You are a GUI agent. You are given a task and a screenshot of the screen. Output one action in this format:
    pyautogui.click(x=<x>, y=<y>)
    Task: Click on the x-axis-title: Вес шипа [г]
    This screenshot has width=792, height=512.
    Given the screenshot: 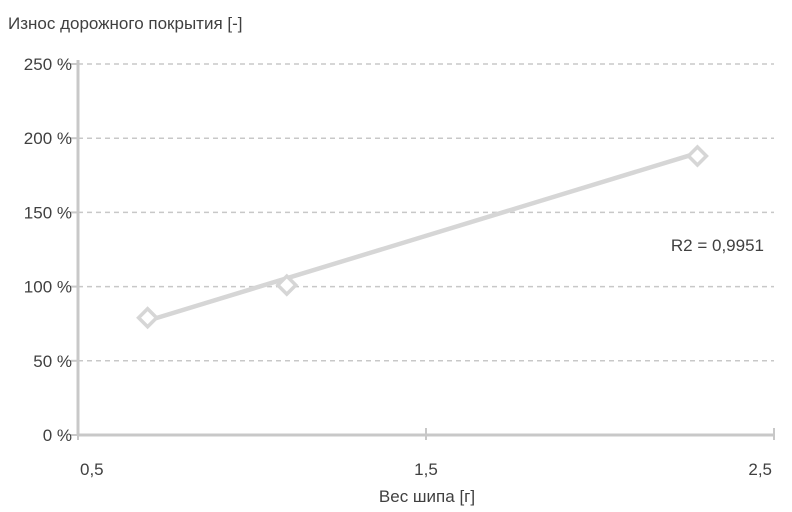 What is the action you would take?
    pyautogui.click(x=427, y=496)
    